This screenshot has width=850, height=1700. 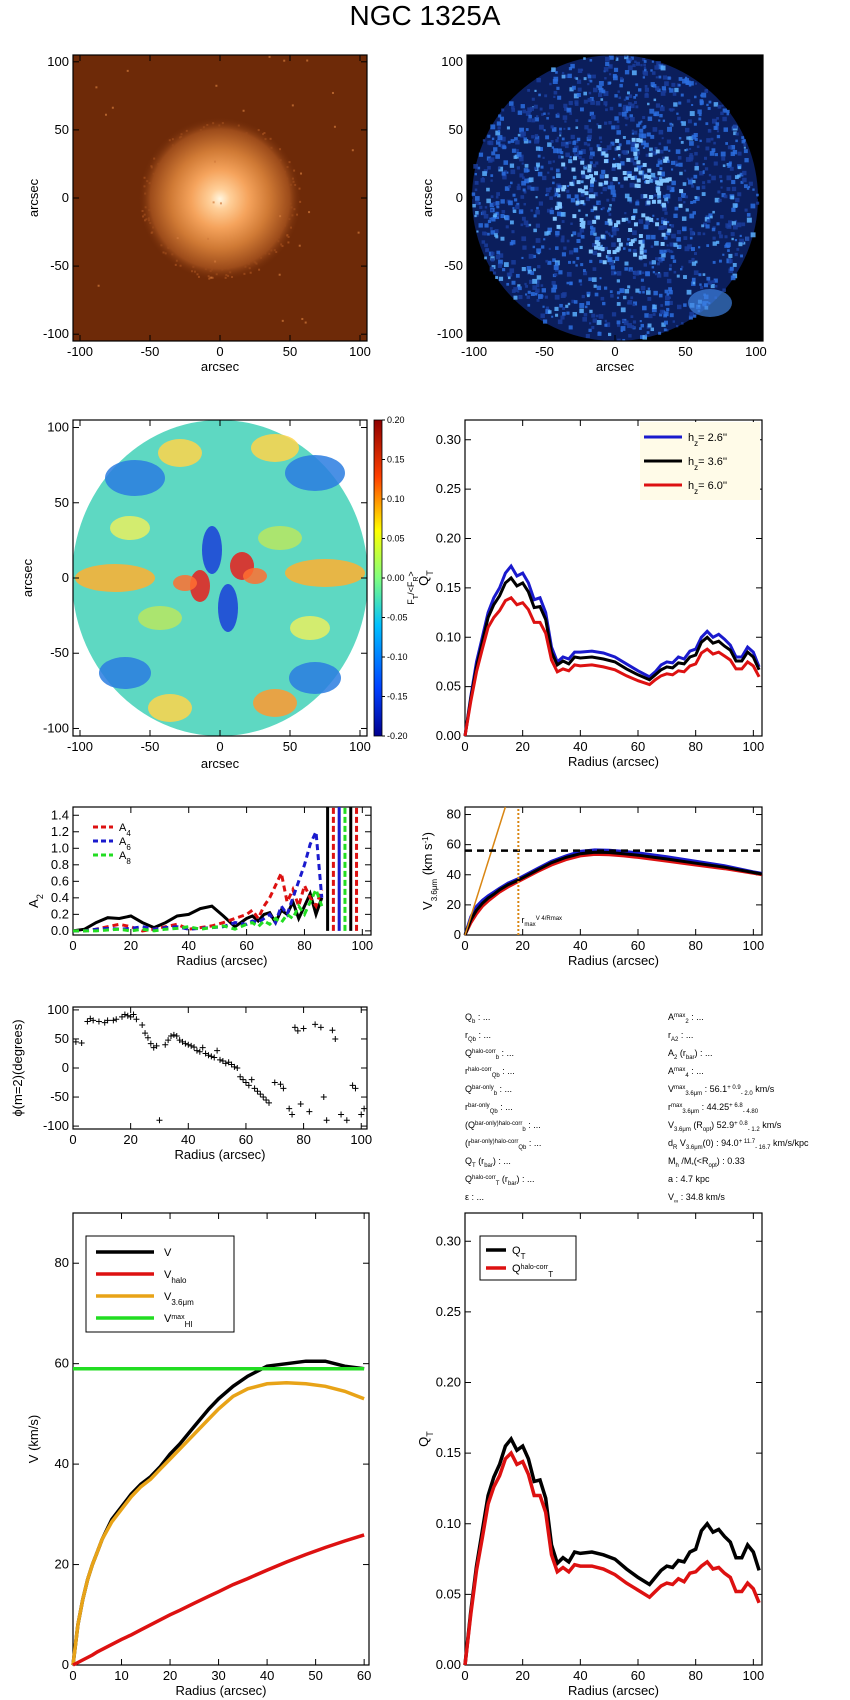 I want to click on x-tick-label: 40, so click(x=188, y=1139).